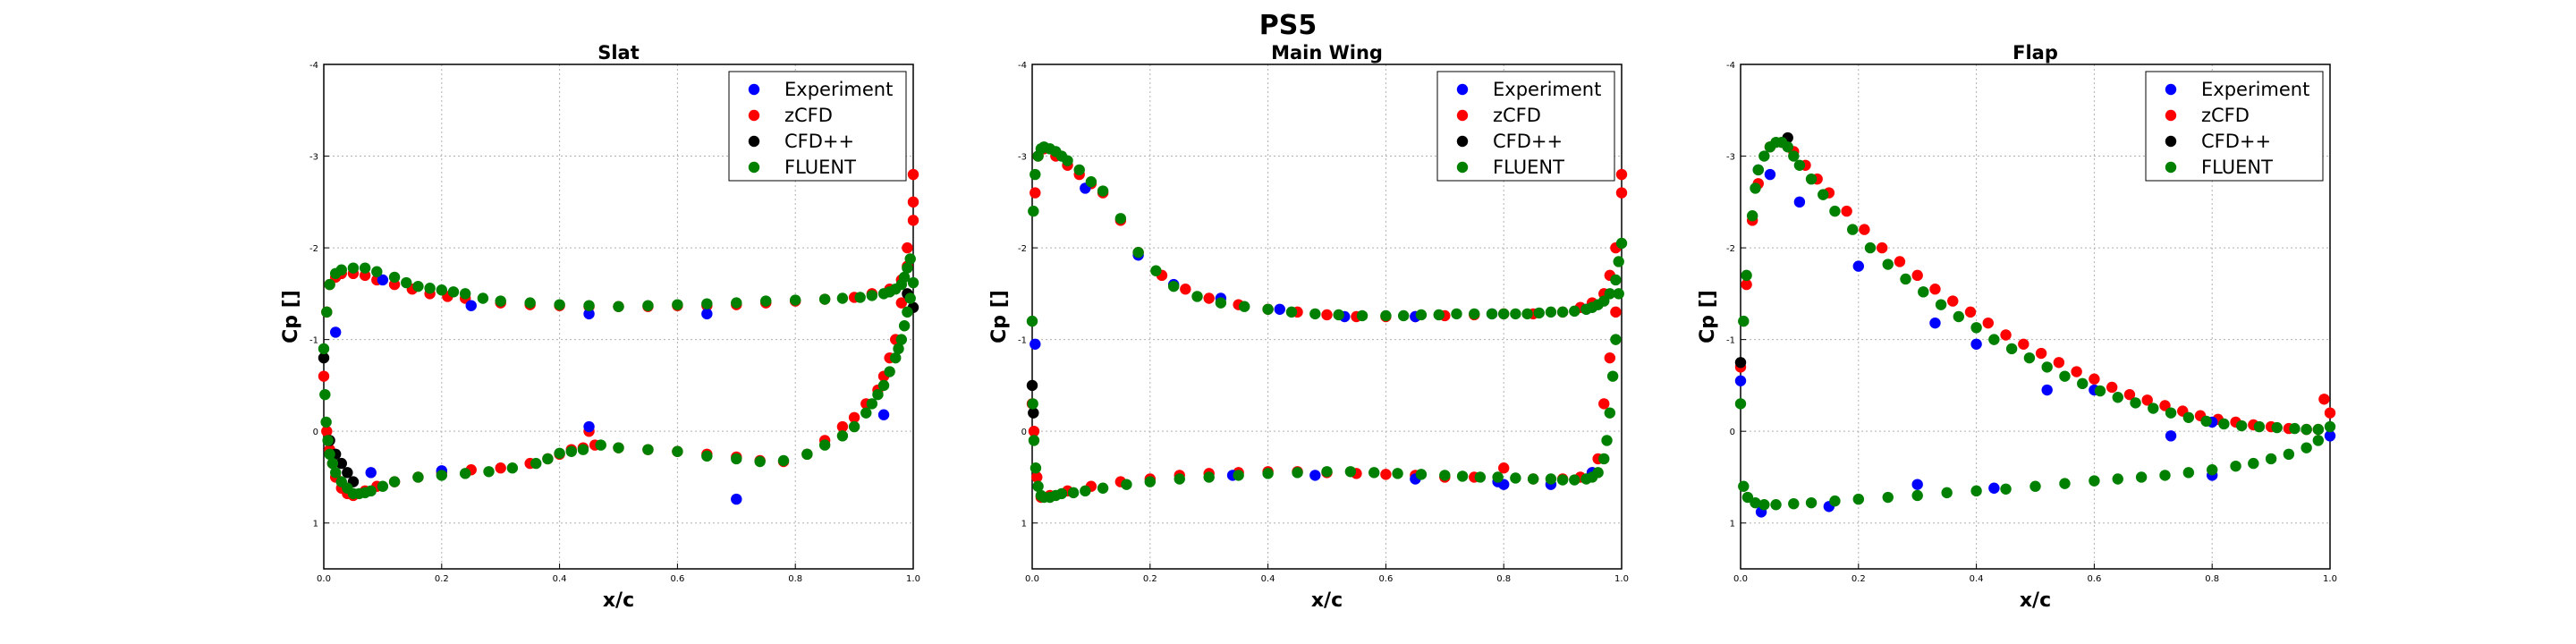 The width and height of the screenshot is (2576, 644). I want to click on legend-label: FLUENT, so click(1528, 167).